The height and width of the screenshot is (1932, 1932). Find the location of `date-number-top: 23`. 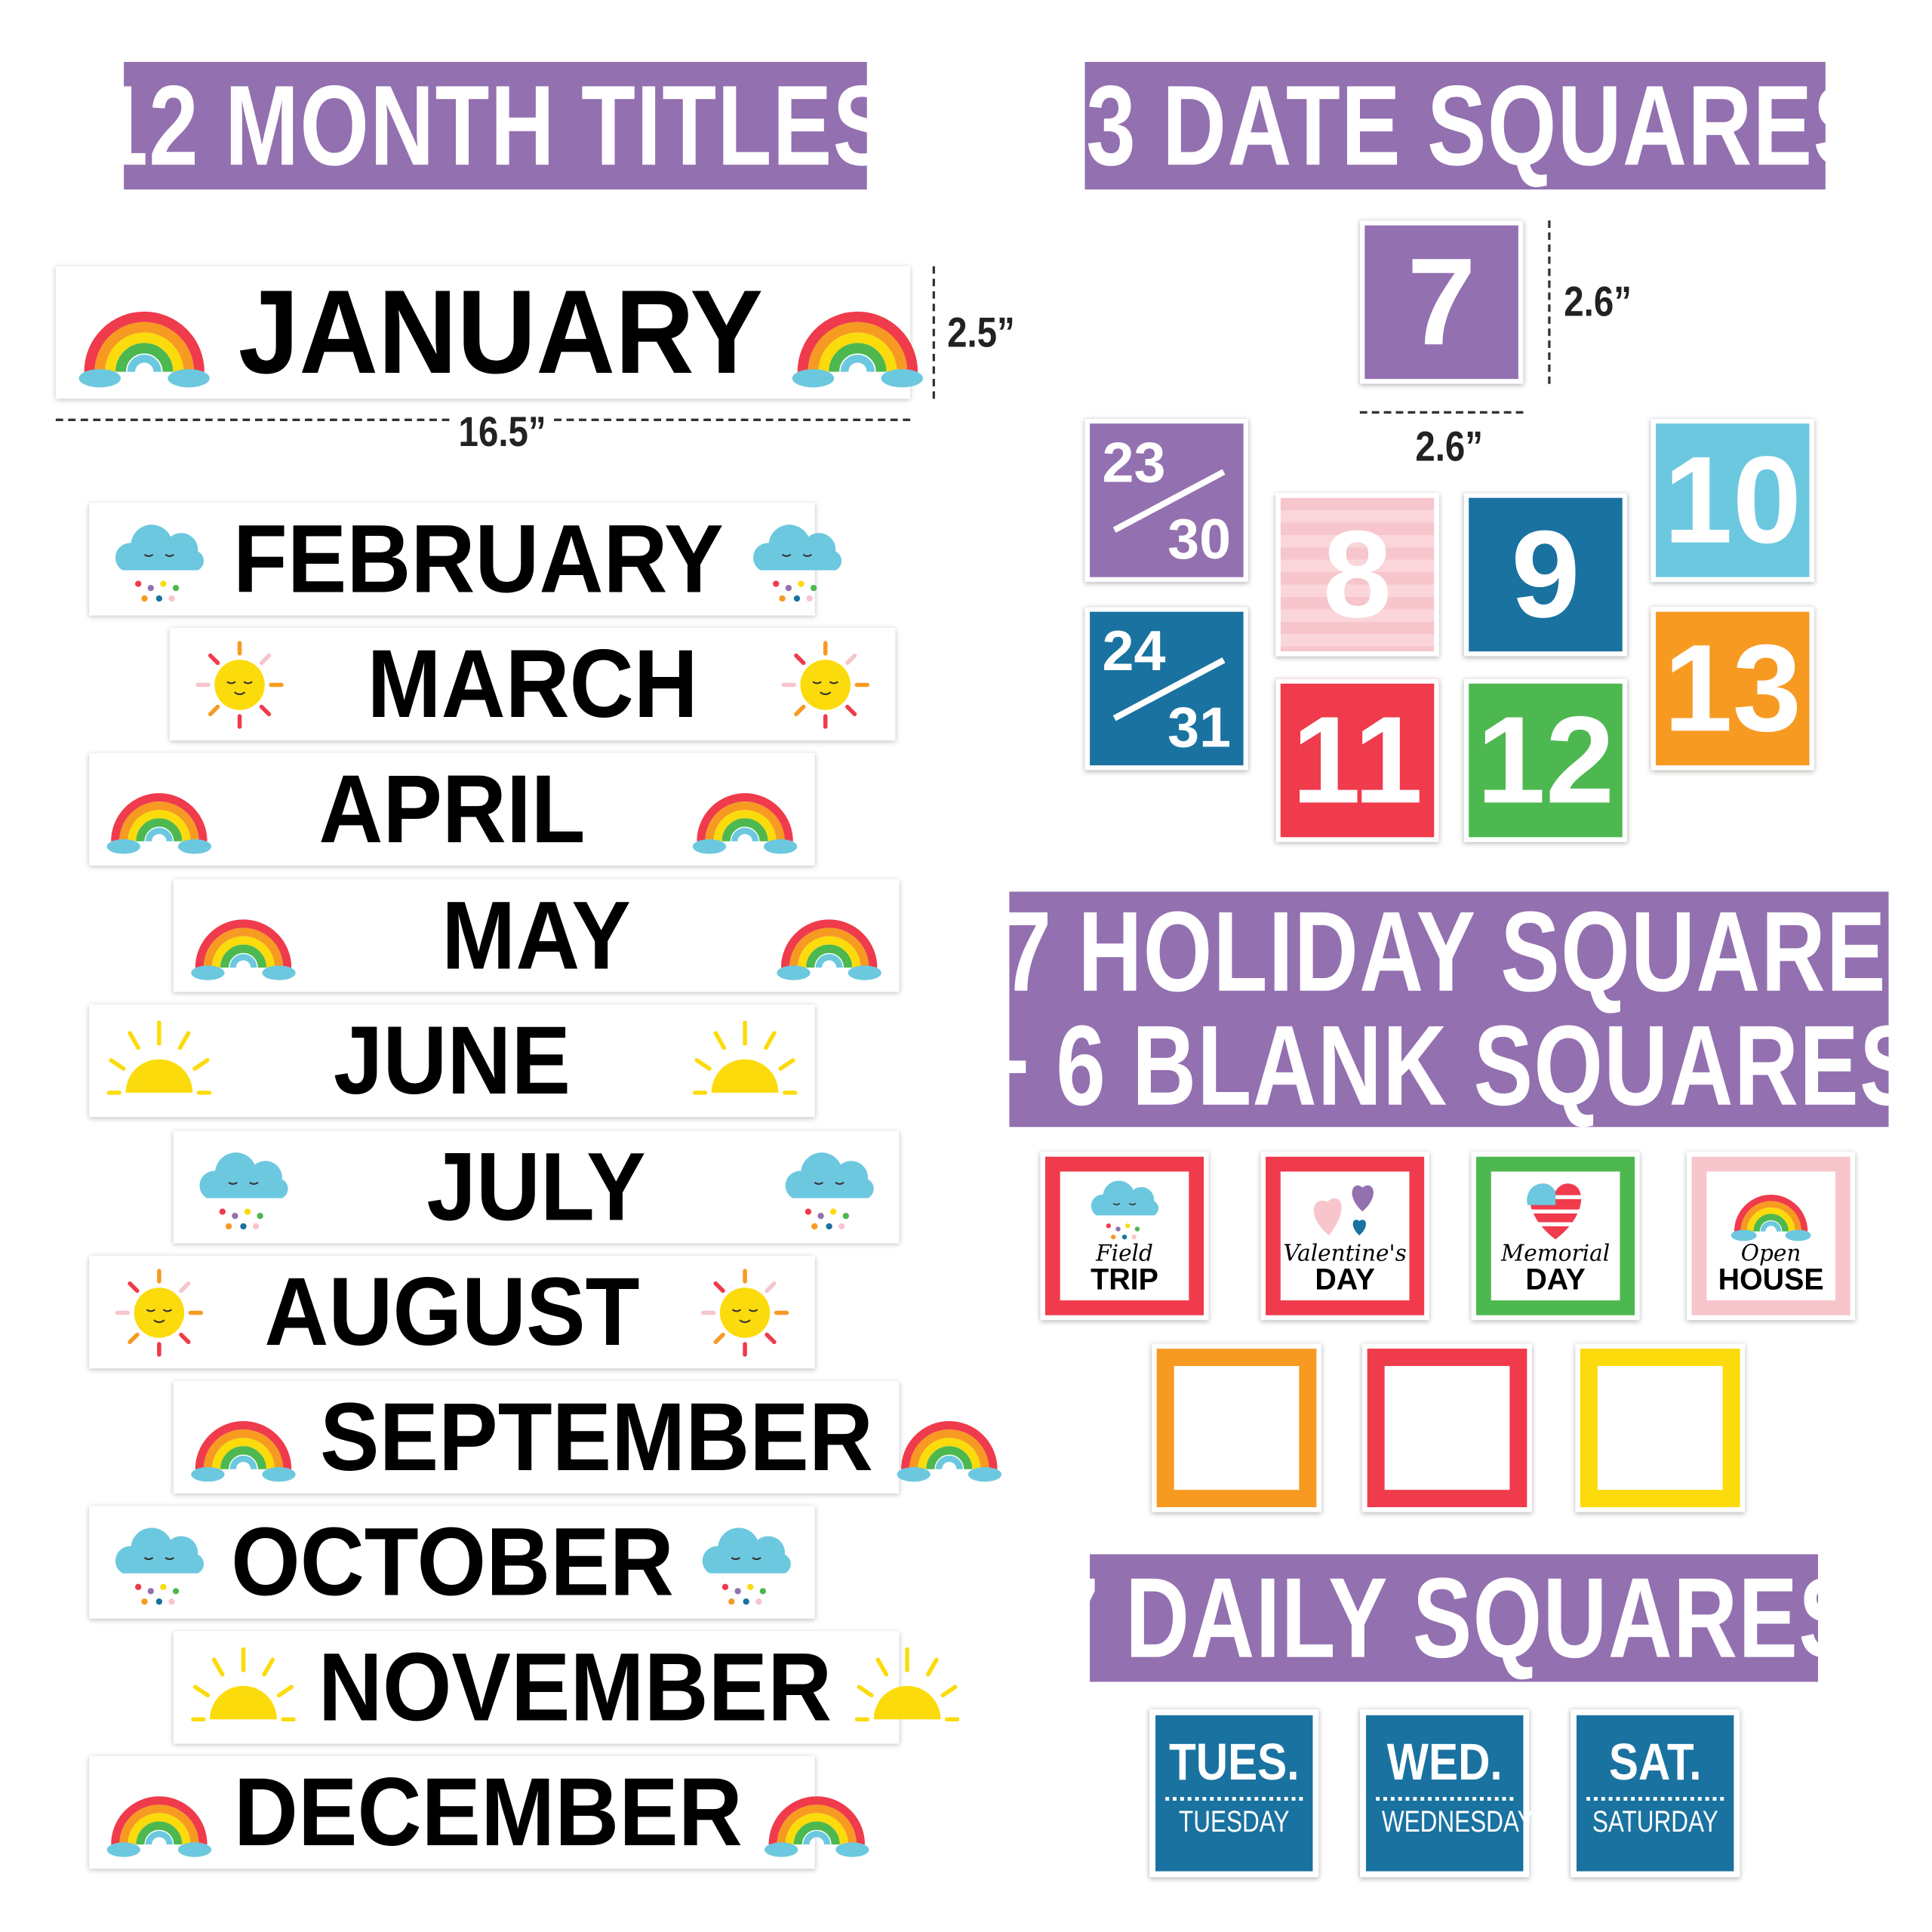

date-number-top: 23 is located at coordinates (1134, 461).